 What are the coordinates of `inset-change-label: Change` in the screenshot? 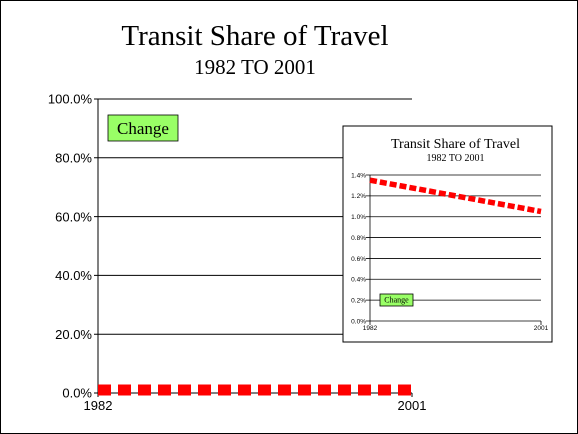 It's located at (396, 300).